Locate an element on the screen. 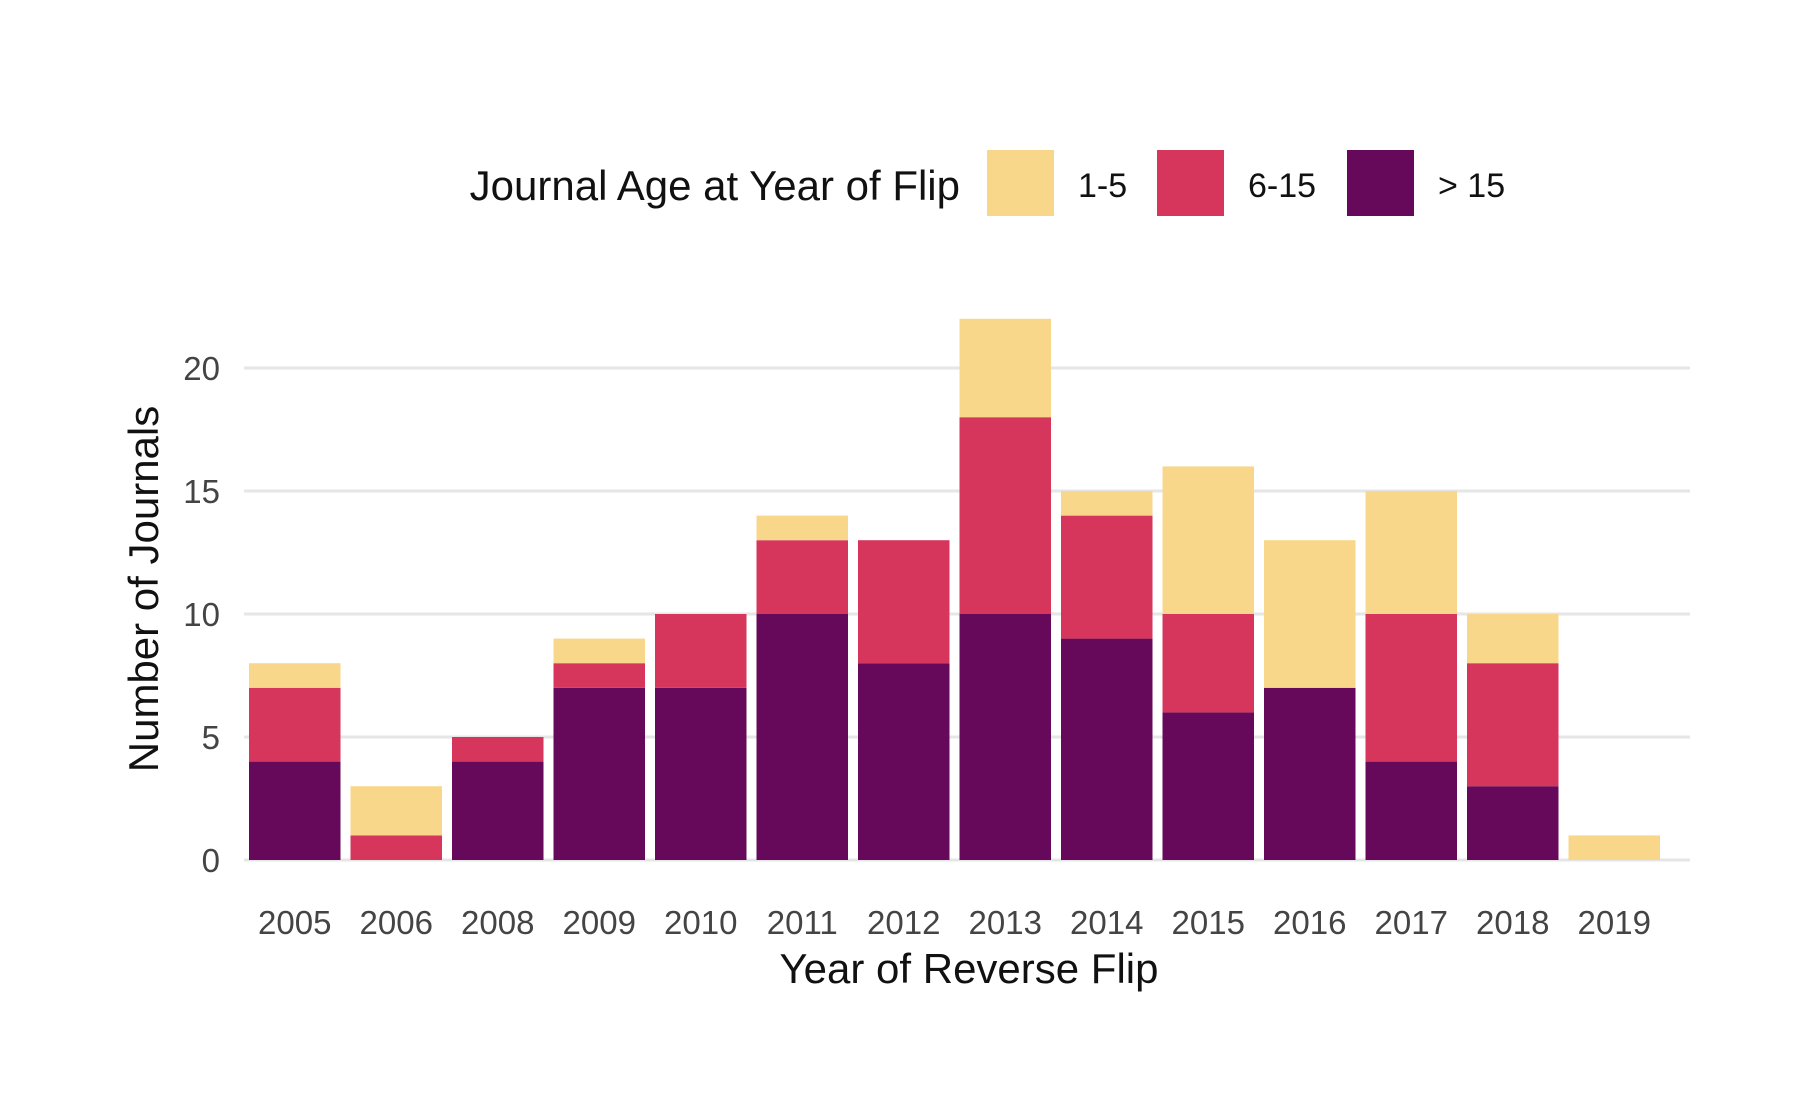 This screenshot has height=1112, width=1800. x-tick-label: 2012 is located at coordinates (903, 922).